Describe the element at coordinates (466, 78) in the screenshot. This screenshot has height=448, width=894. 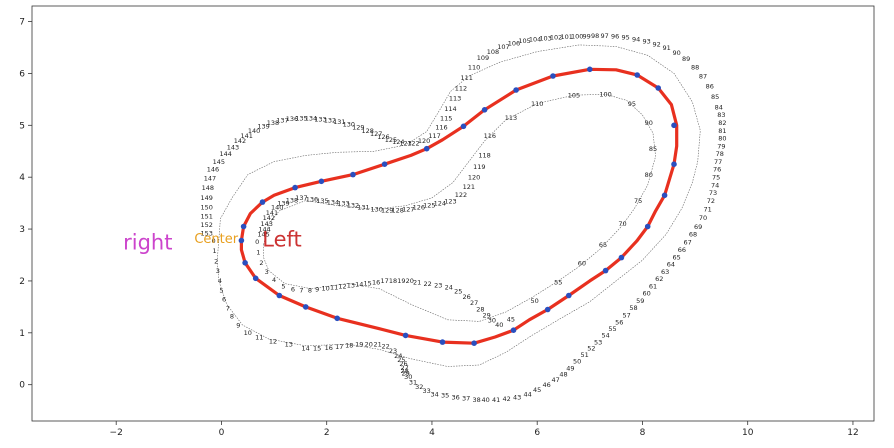
I see `outer-waypoint-label: 111` at that location.